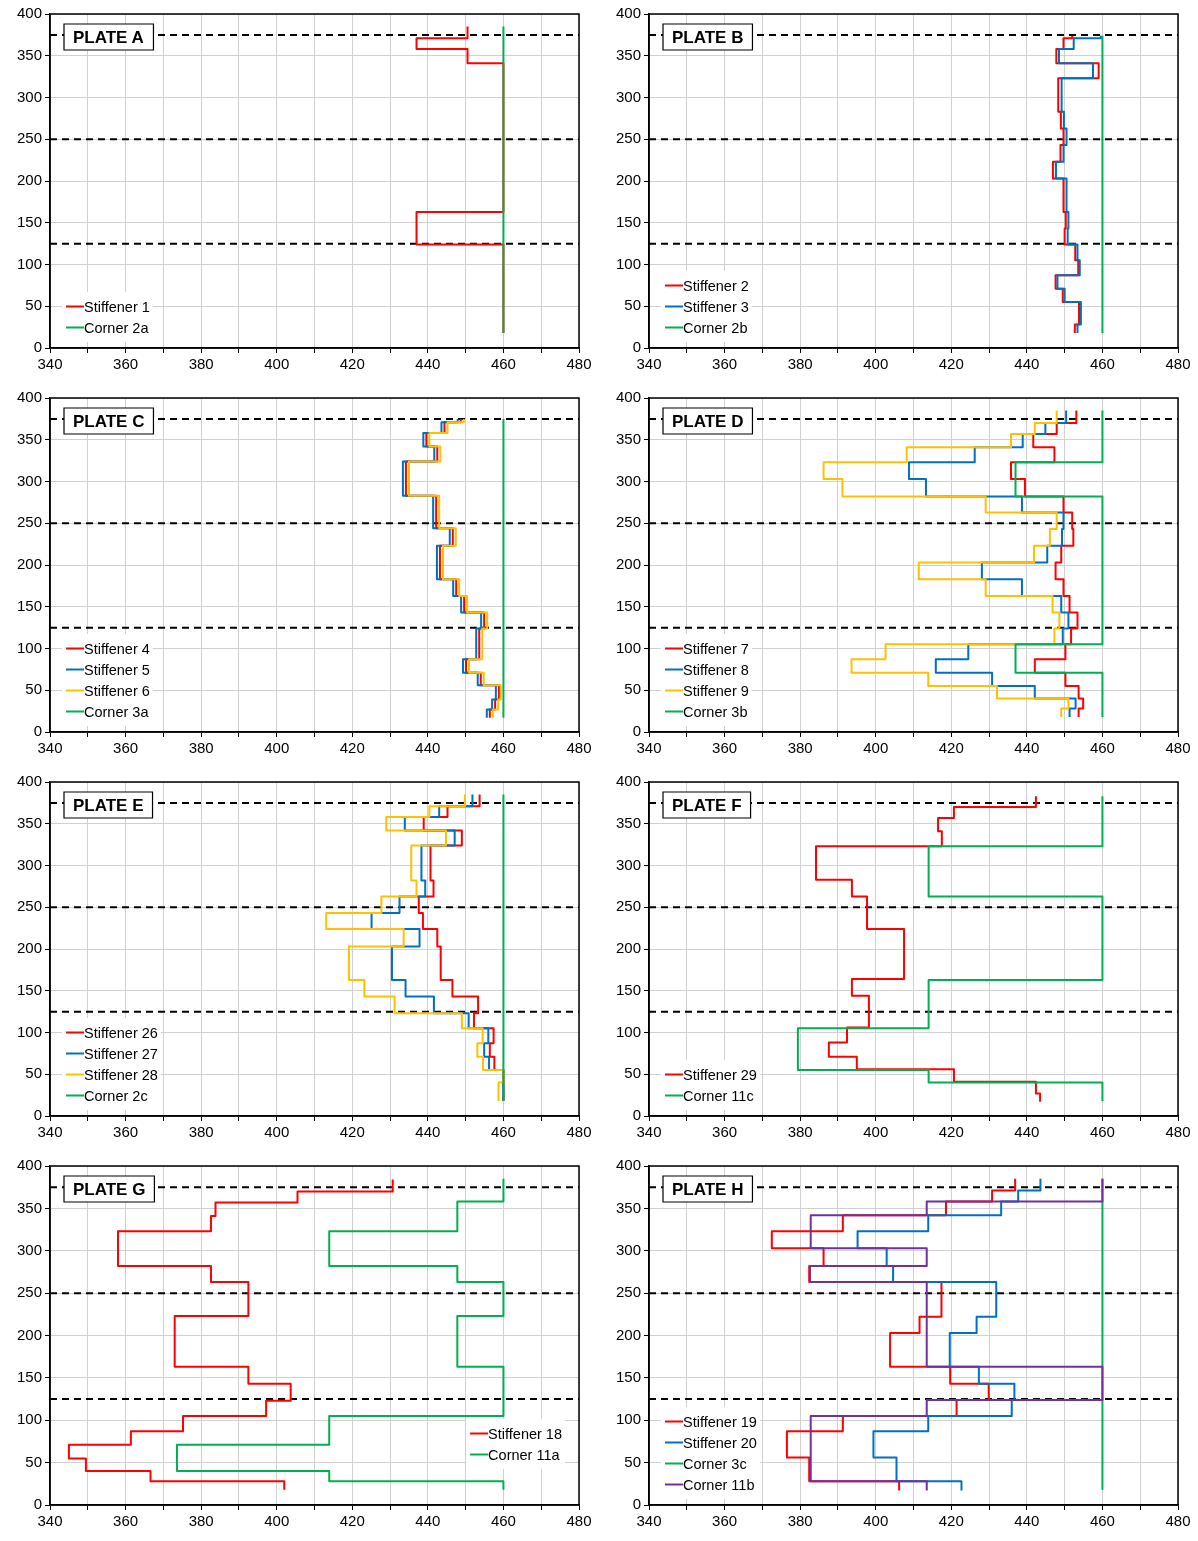 This screenshot has width=1198, height=1541. I want to click on legend-label: Stiffener 9, so click(716, 690).